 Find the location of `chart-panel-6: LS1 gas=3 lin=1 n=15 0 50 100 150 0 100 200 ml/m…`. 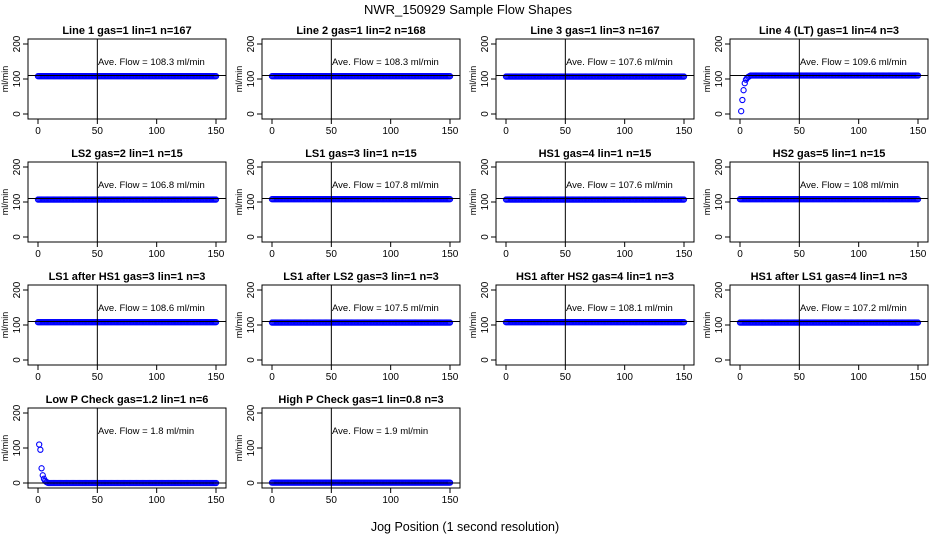

chart-panel-6: LS1 gas=3 lin=1 n=15 0 50 100 150 0 100 200 ml/m… is located at coordinates (347, 204).